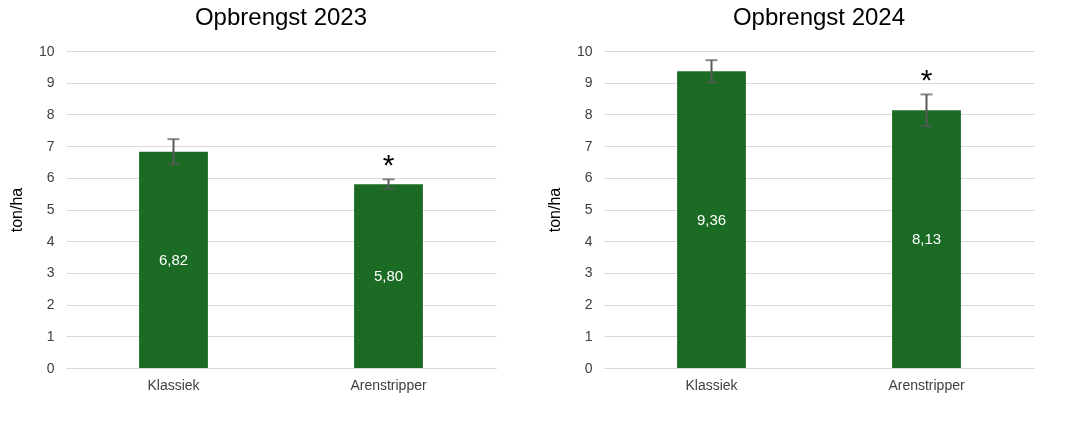 Image resolution: width=1081 pixels, height=421 pixels. What do you see at coordinates (173, 259) in the screenshot?
I see `data-label: 6,82` at bounding box center [173, 259].